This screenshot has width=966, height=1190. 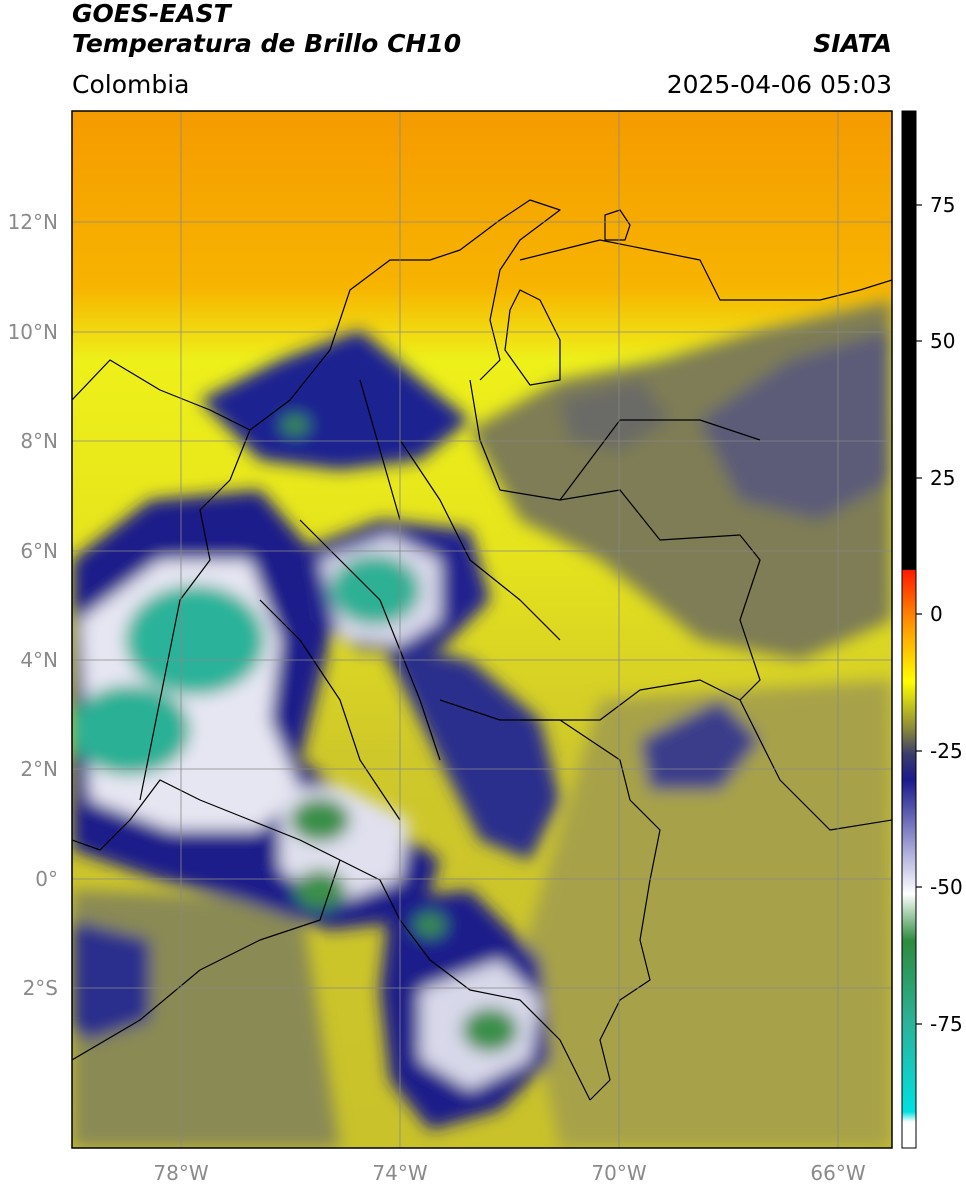 I want to click on colombia-venezuela-border, so click(x=615, y=550).